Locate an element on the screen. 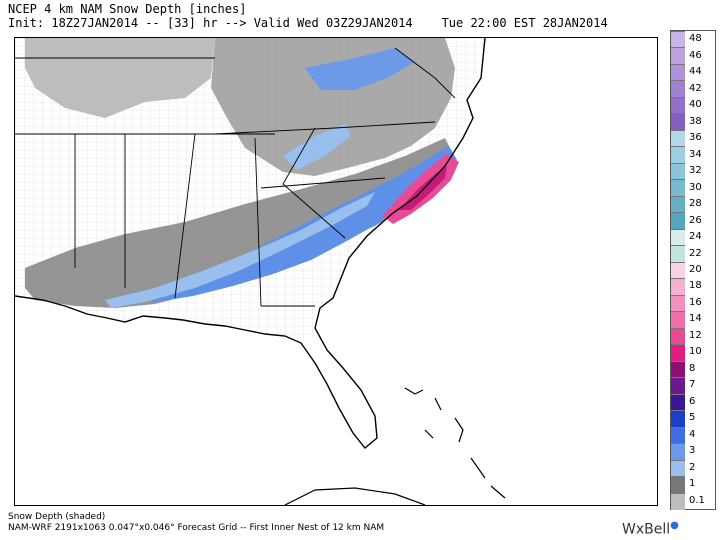  weatherbell-logo: WxBell● is located at coordinates (650, 529).